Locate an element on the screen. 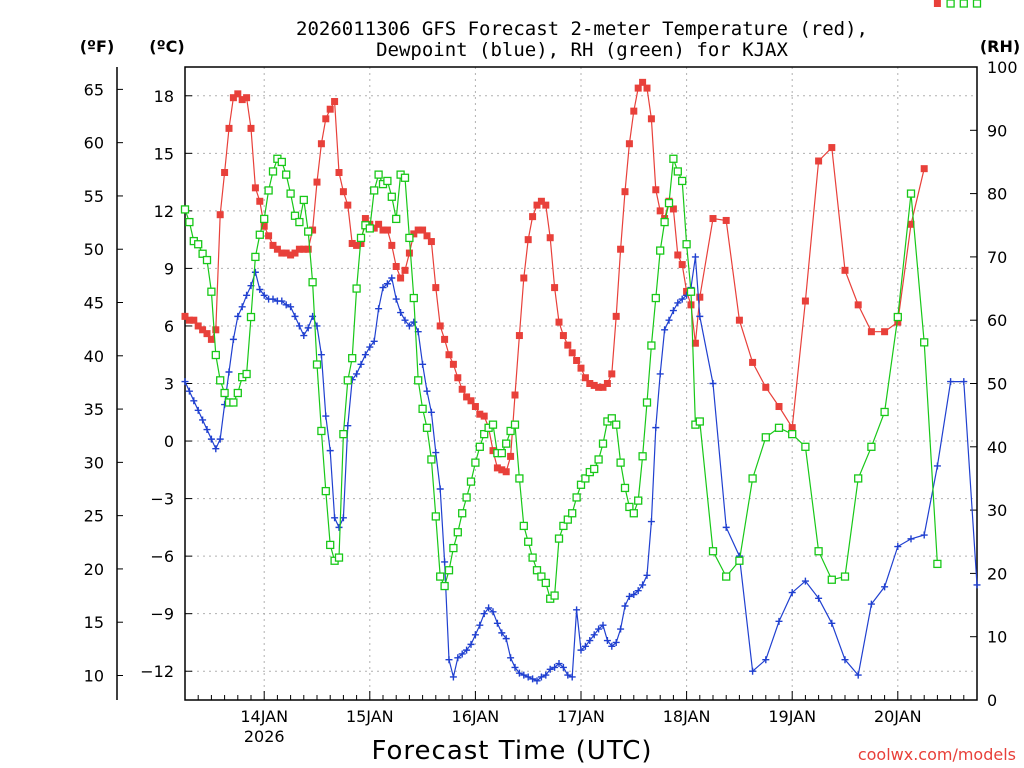 This screenshot has height=768, width=1024. c-tick-label: 9 is located at coordinates (169, 268).